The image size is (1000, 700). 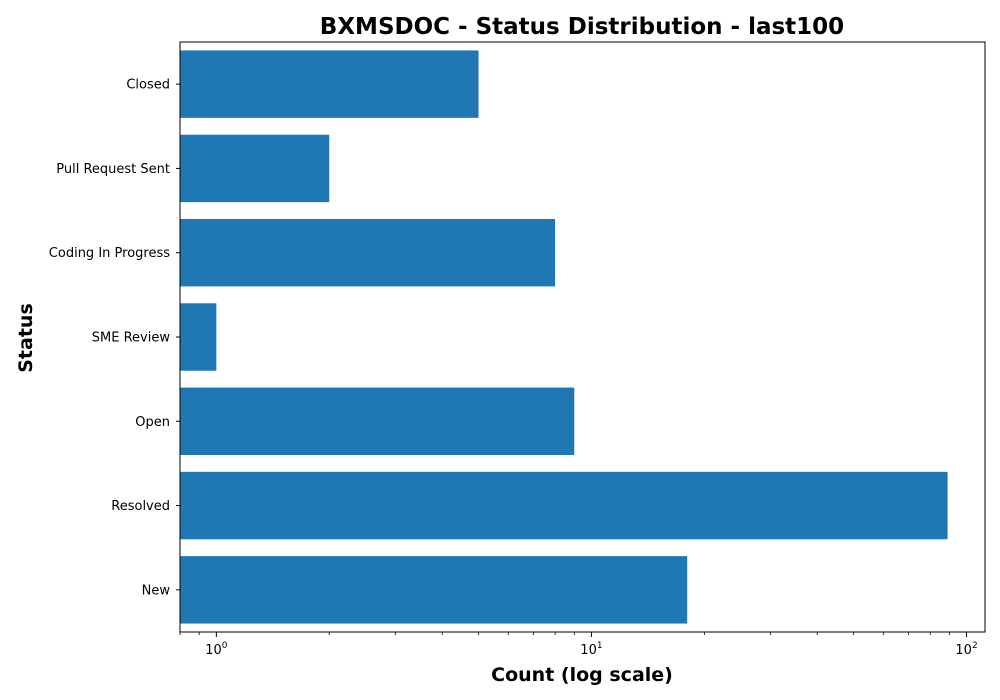 What do you see at coordinates (152, 422) in the screenshot?
I see `y-tick-label: Open` at bounding box center [152, 422].